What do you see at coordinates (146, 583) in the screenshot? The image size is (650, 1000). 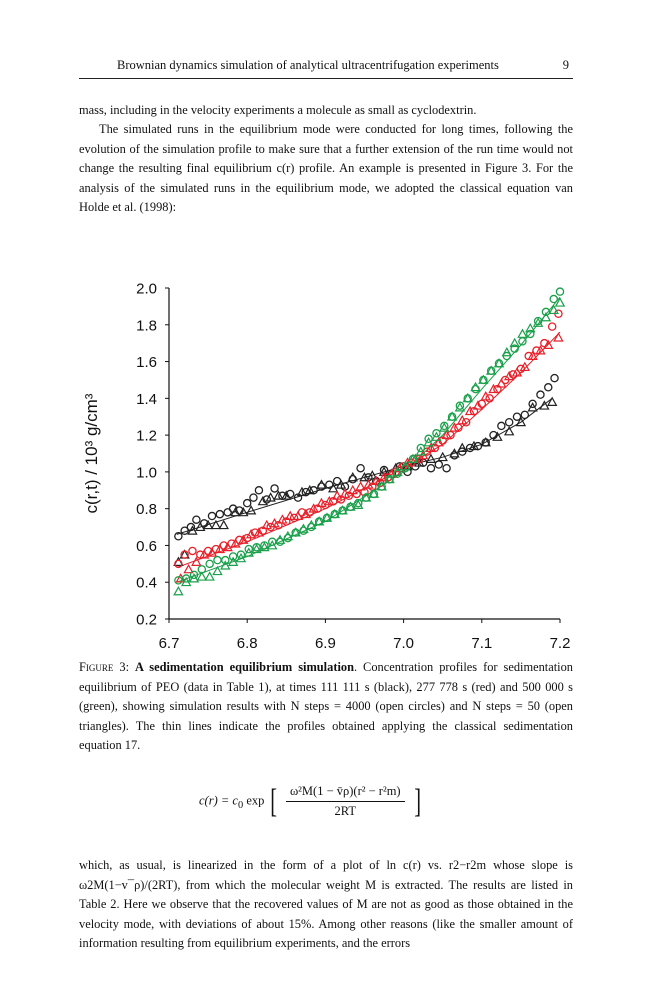 I see `y-tick-label: 0.4` at bounding box center [146, 583].